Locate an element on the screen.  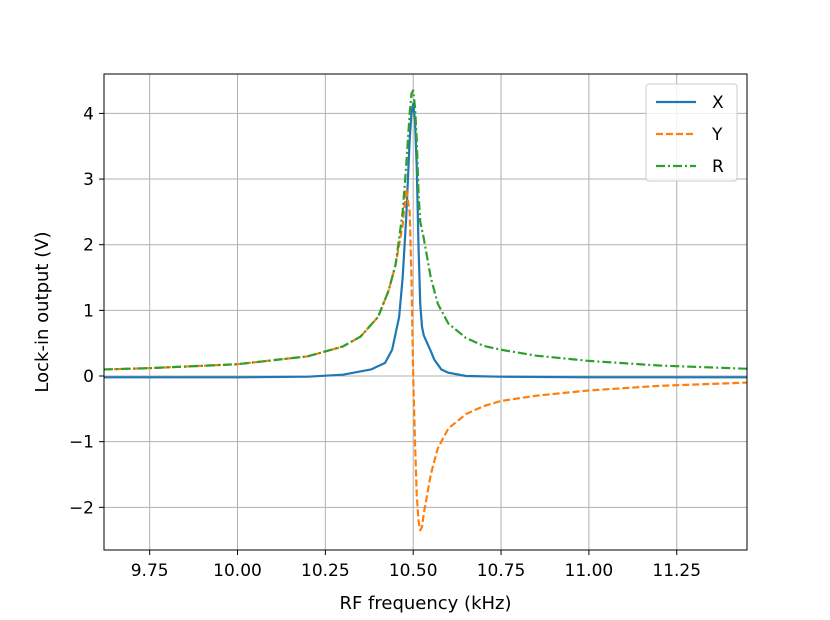
x-tick-label: 11.25 is located at coordinates (676, 571).